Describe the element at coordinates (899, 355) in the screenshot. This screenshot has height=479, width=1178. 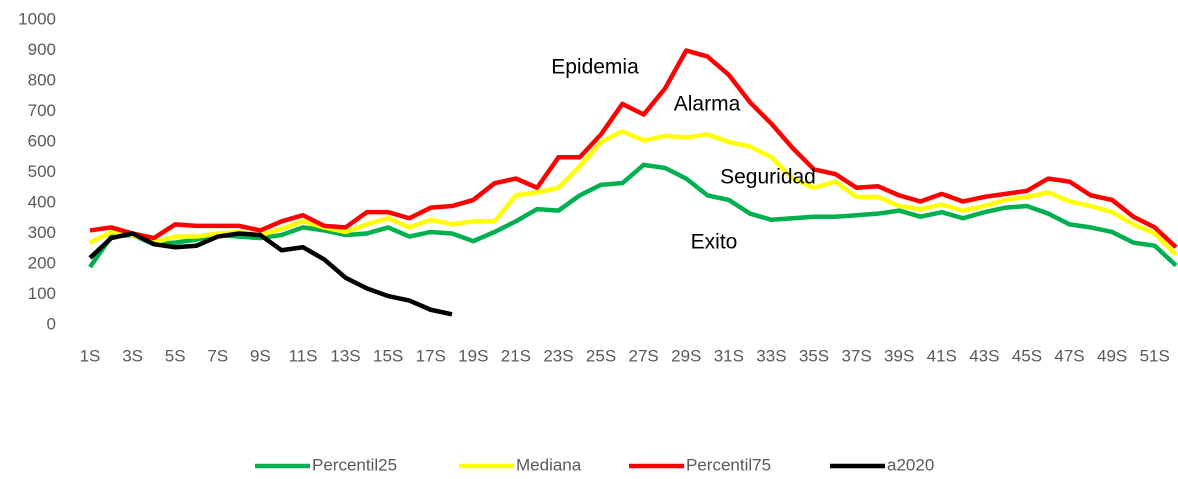
I see `x-tick-label: 39S` at that location.